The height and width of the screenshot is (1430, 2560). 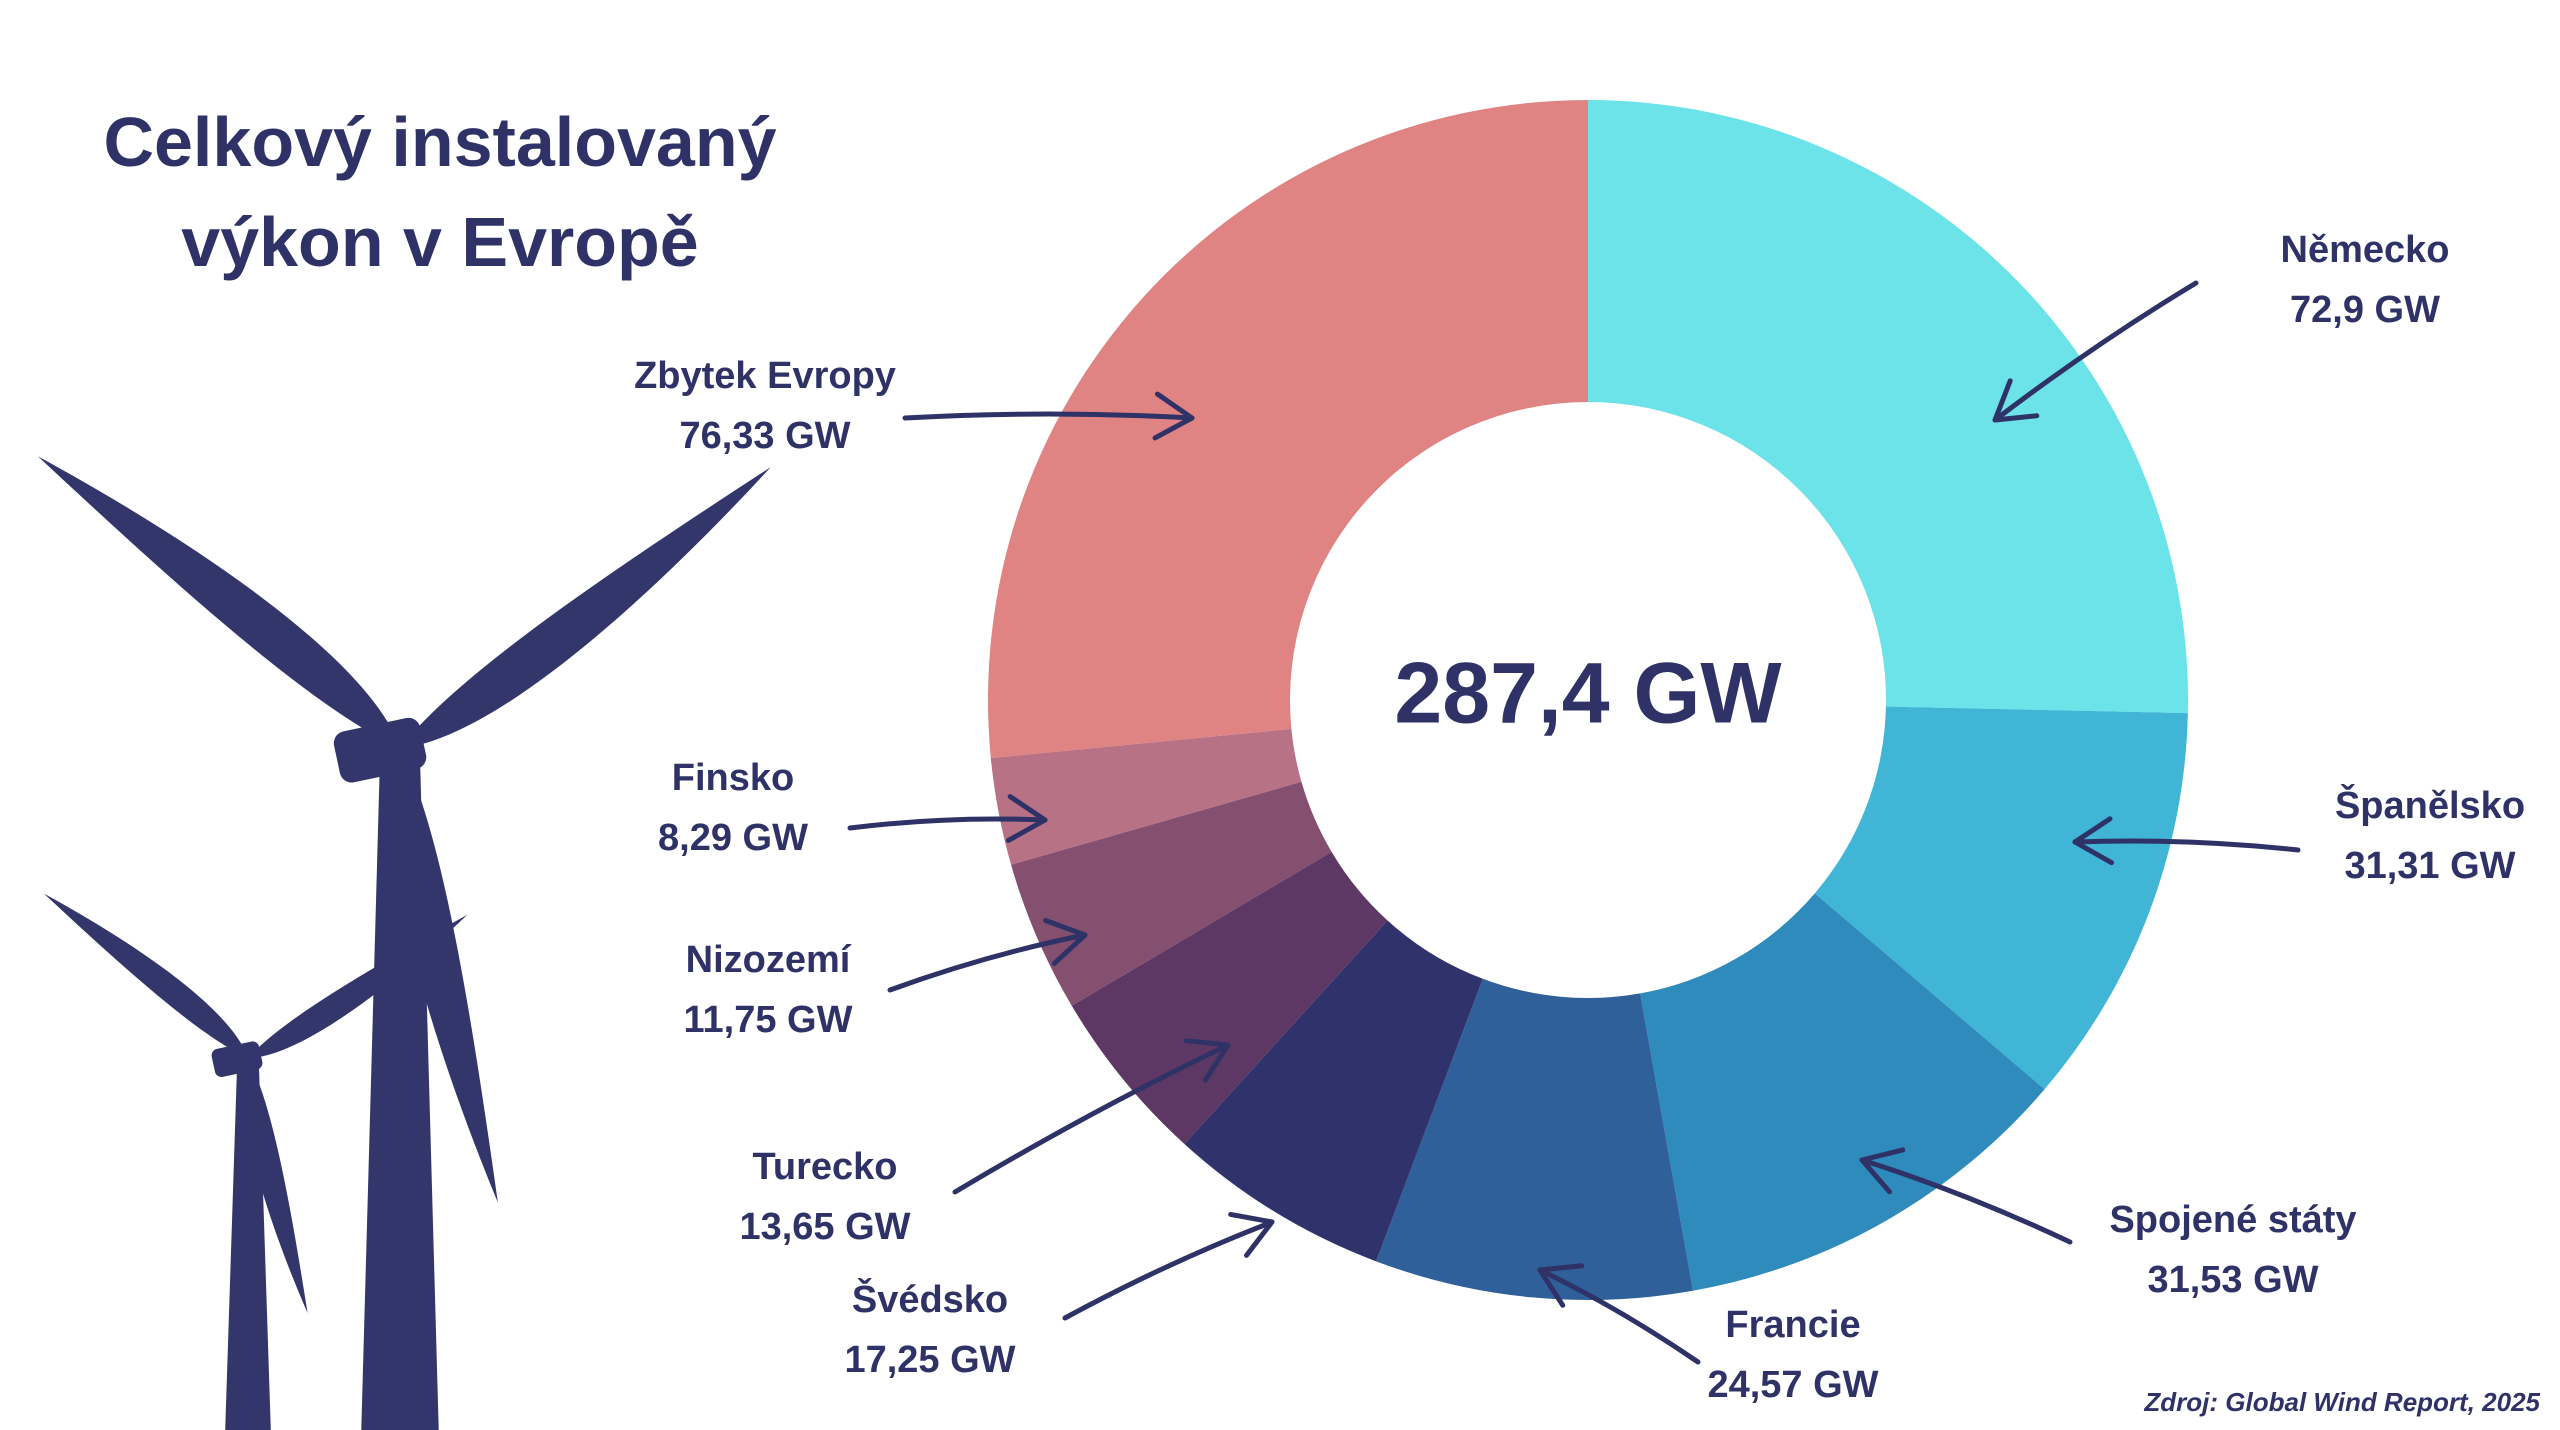 What do you see at coordinates (2186, 845) in the screenshot?
I see `arrow-spanelsko` at bounding box center [2186, 845].